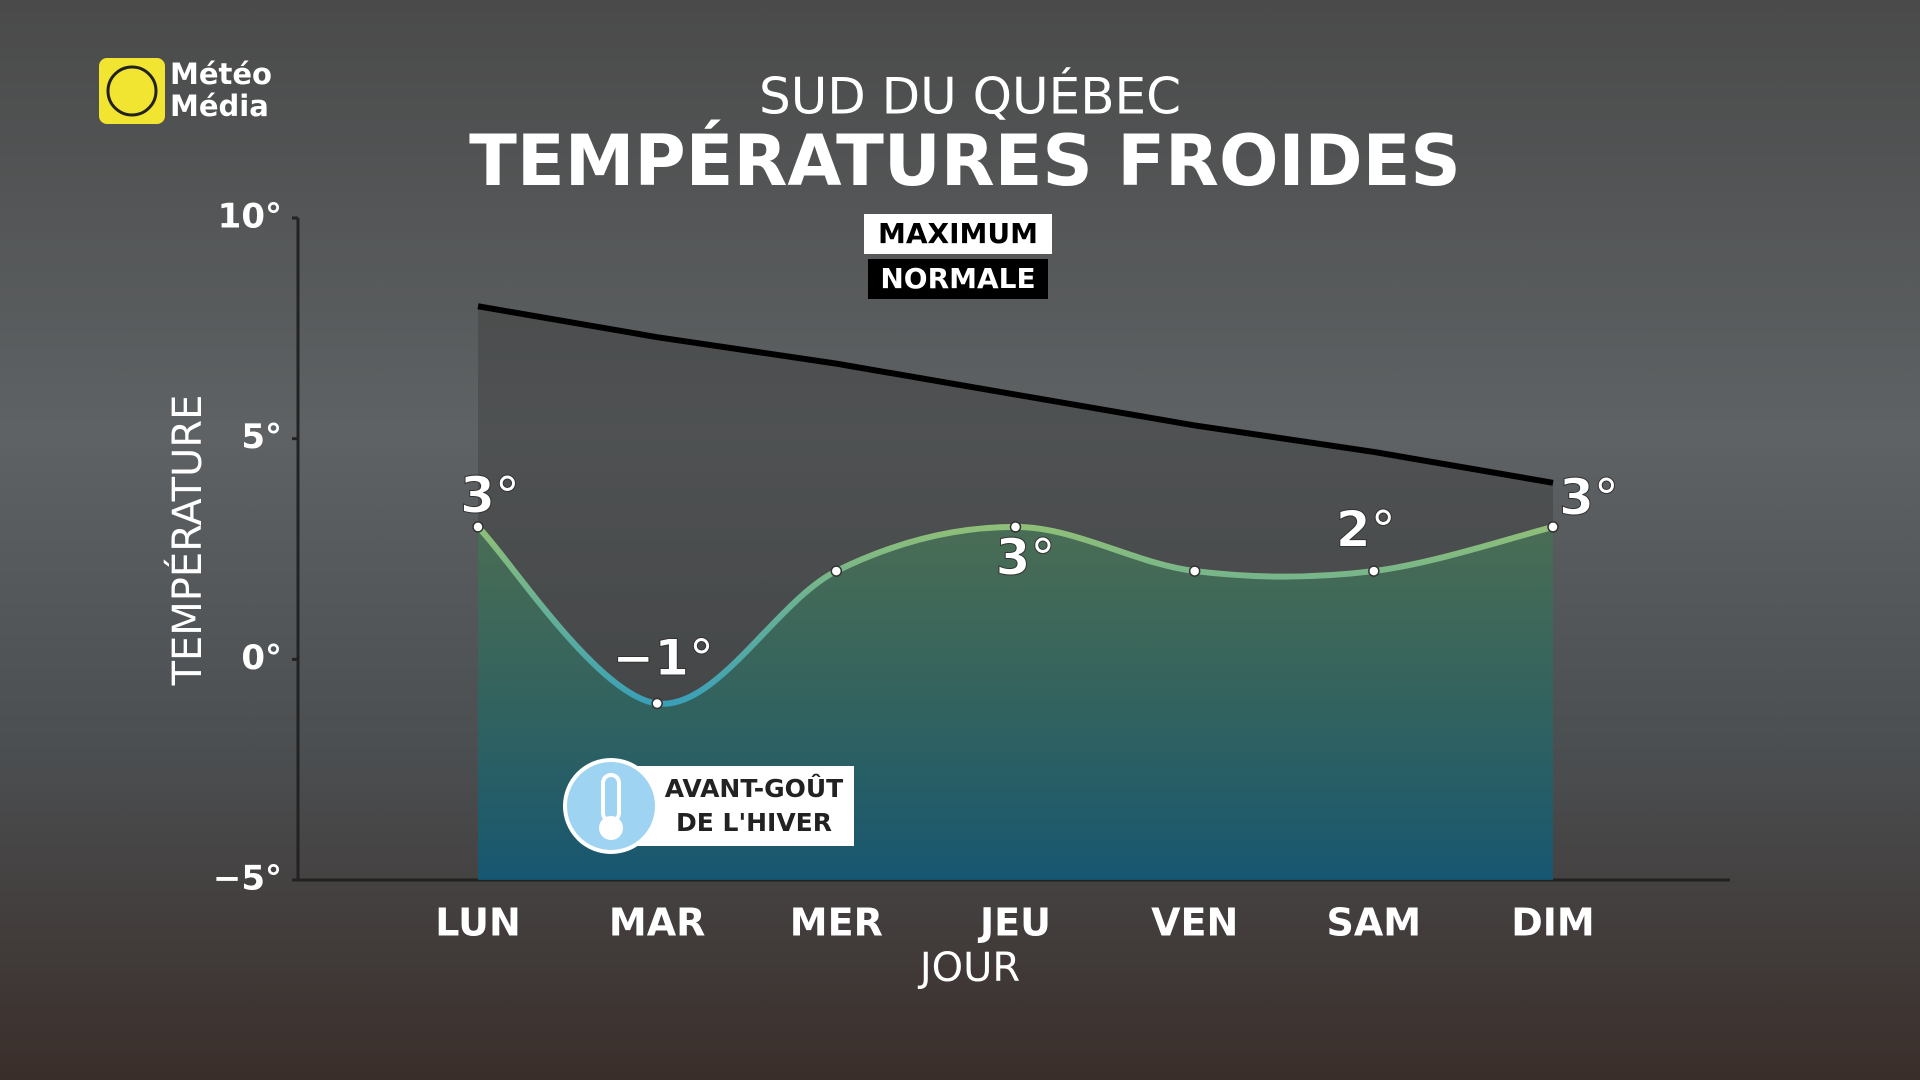 This screenshot has height=1080, width=1920. What do you see at coordinates (261, 658) in the screenshot?
I see `y-tick-label: 0°` at bounding box center [261, 658].